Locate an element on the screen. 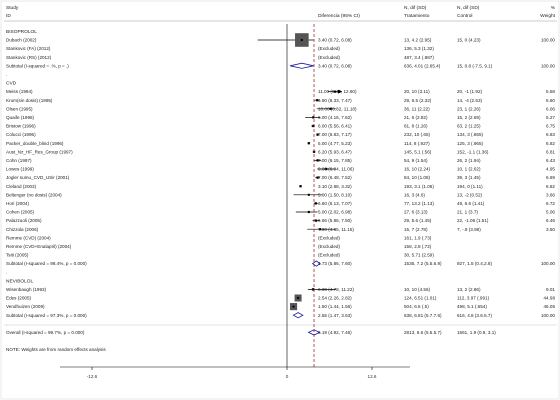 This screenshot has height=400, width=560. header-n-control: N, dif (SD) is located at coordinates (468, 8).